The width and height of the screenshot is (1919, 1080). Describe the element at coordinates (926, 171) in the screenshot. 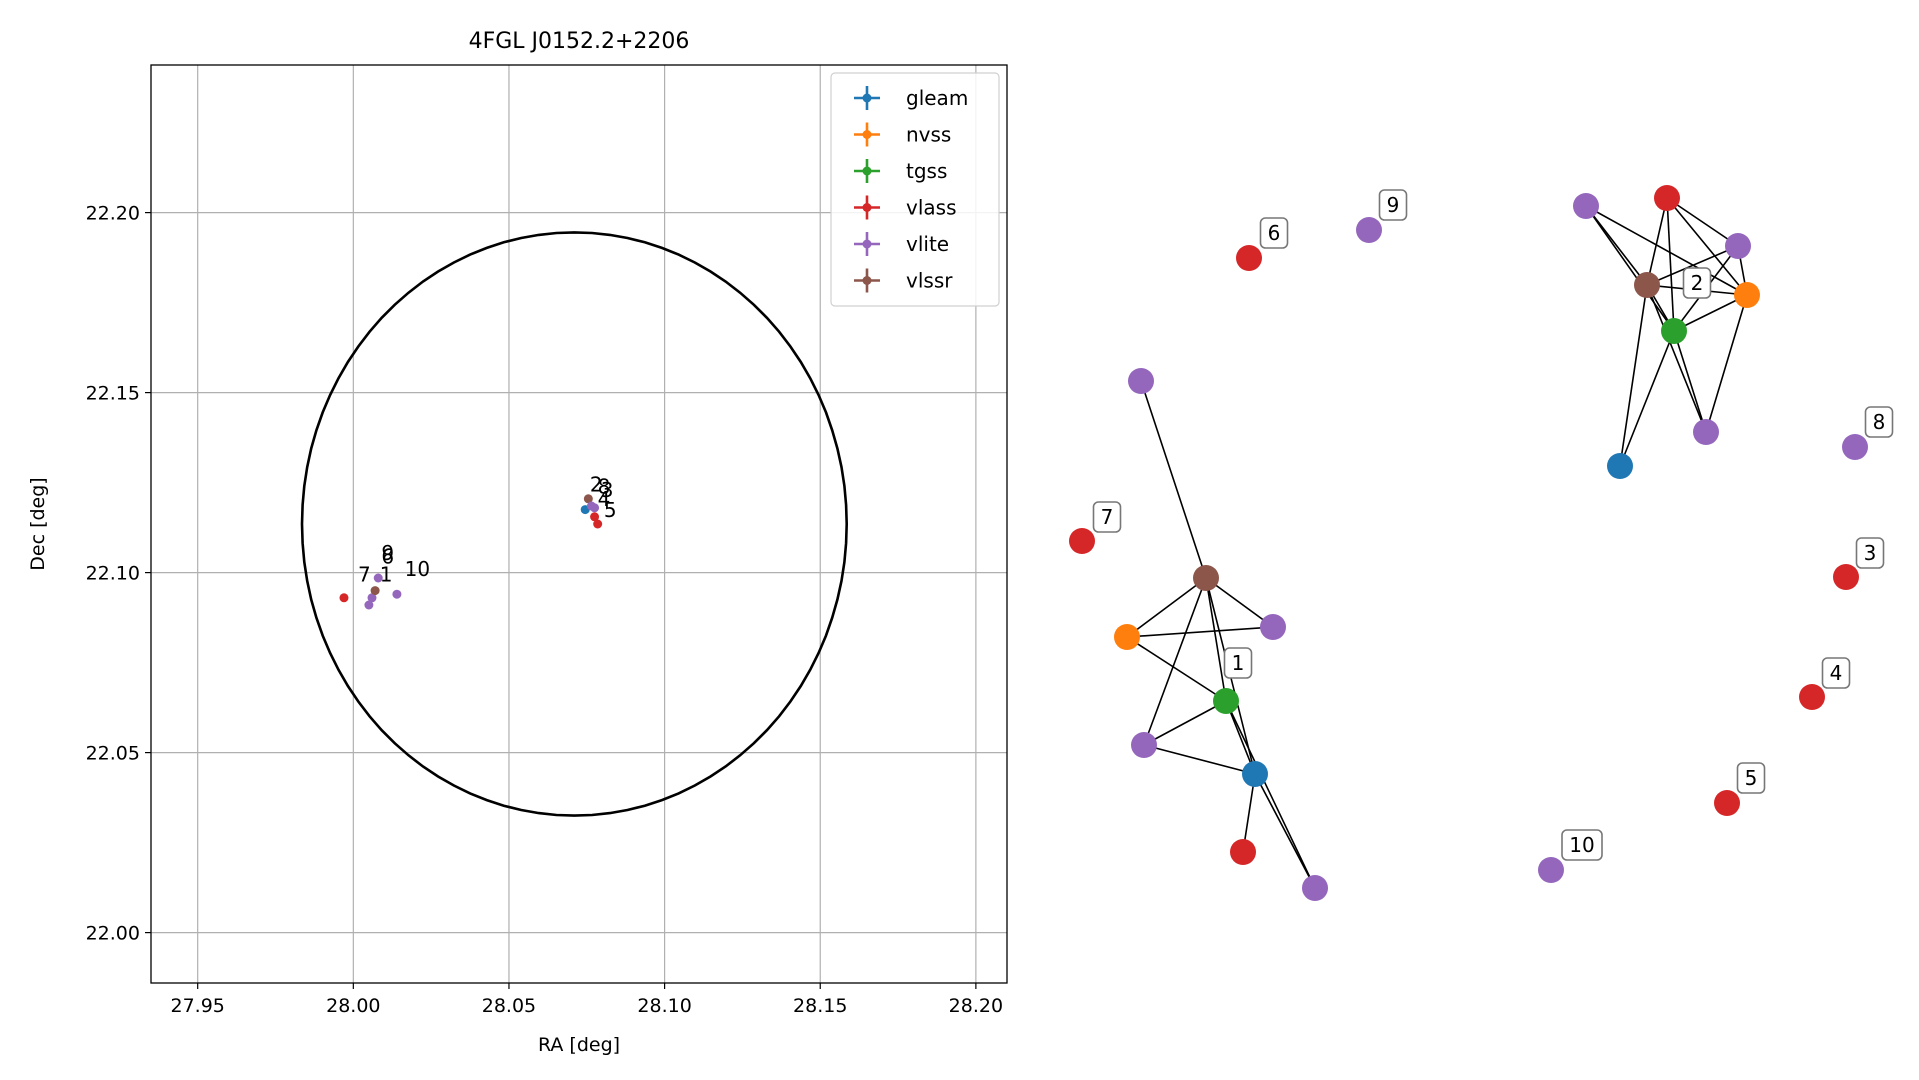

I see `legend-entry-tgss: tgss` at that location.